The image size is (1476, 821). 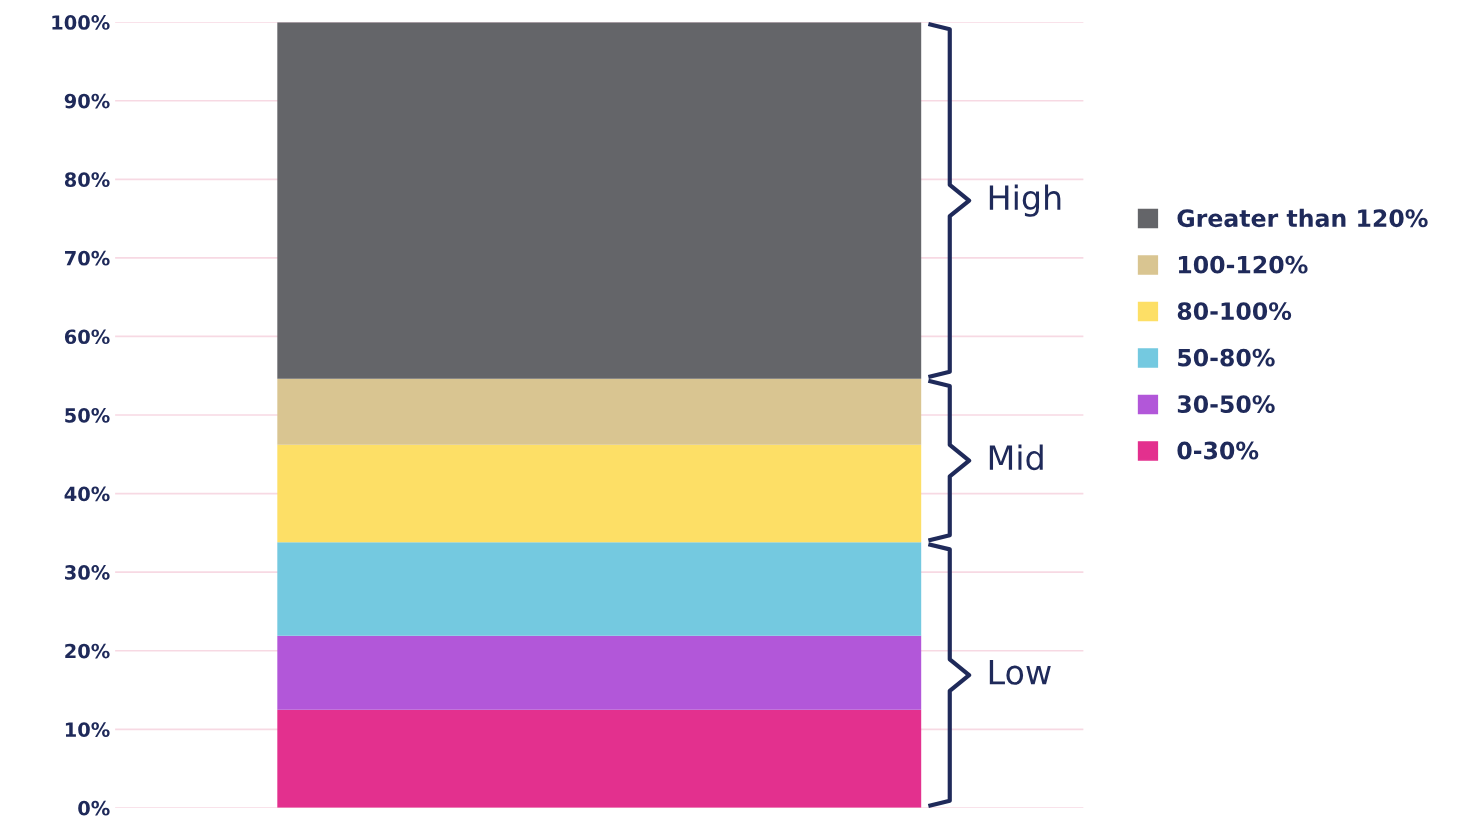 I want to click on y-tick-label: 20%, so click(x=87, y=651).